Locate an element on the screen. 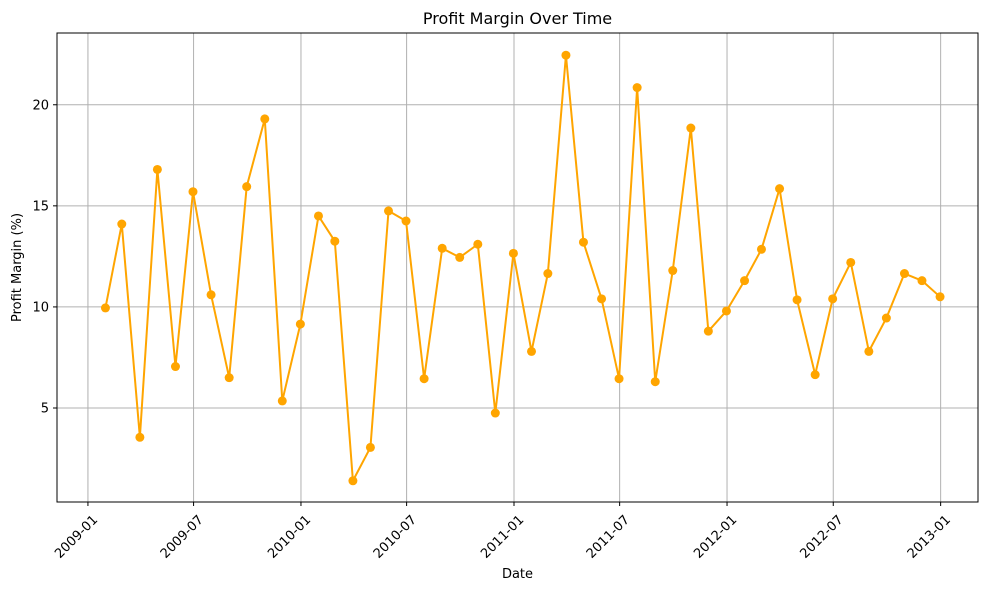 This screenshot has height=590, width=989. x-axis-label: Date is located at coordinates (517, 574).